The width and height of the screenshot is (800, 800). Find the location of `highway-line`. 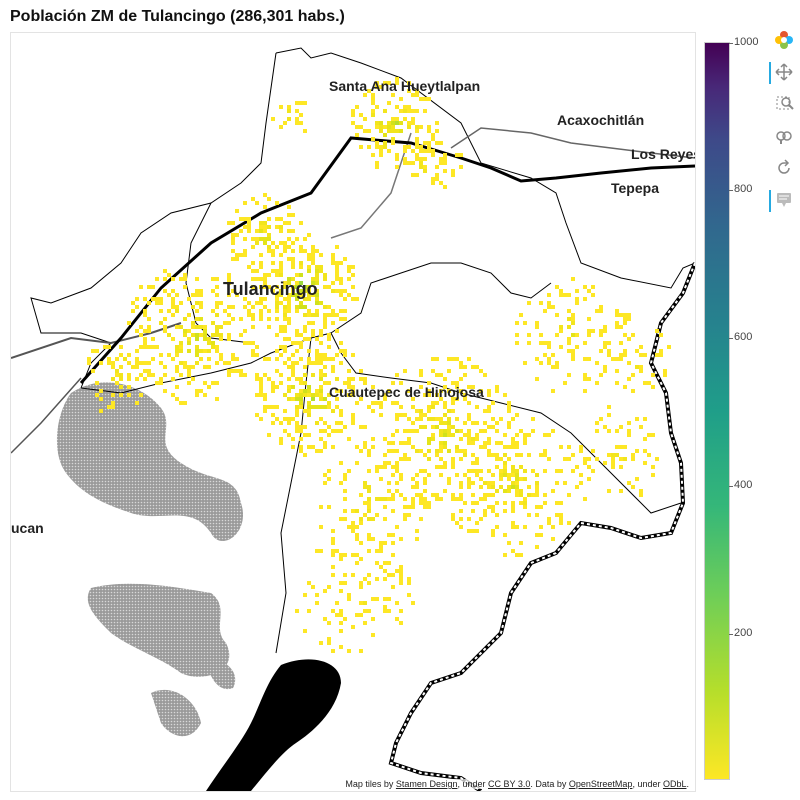

highway-line is located at coordinates (46, 415).